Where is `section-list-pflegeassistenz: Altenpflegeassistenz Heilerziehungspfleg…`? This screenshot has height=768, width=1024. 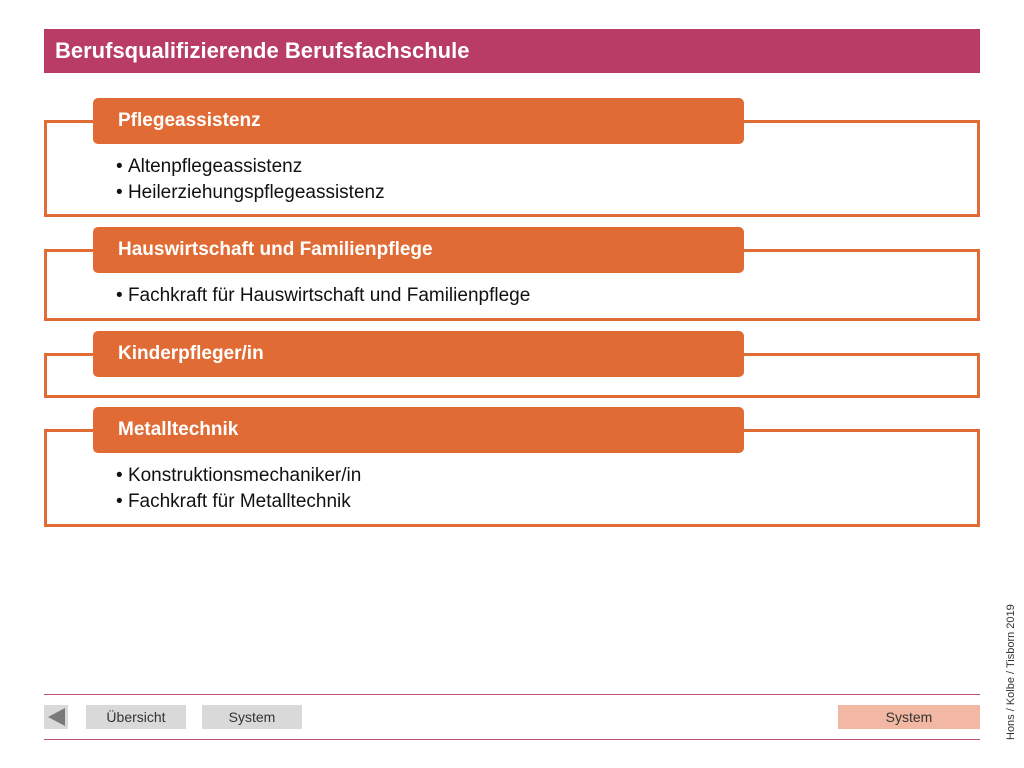 section-list-pflegeassistenz: Altenpflegeassistenz Heilerziehungspfleg… is located at coordinates (250, 180).